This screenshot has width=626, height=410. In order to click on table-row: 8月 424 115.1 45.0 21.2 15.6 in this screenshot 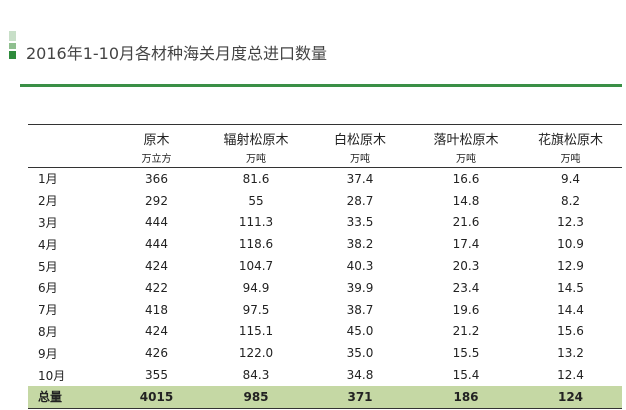, I will do `click(325, 332)`.